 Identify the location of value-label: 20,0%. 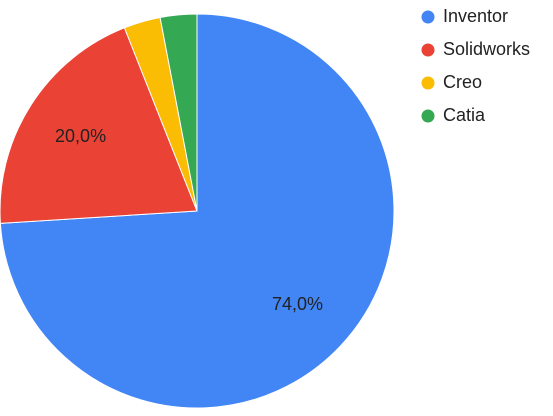
(80, 136).